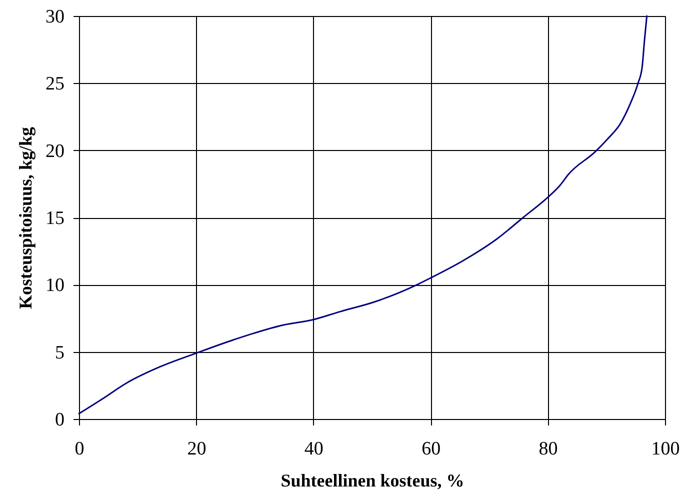  What do you see at coordinates (196, 449) in the screenshot?
I see `x-tick-label: 20` at bounding box center [196, 449].